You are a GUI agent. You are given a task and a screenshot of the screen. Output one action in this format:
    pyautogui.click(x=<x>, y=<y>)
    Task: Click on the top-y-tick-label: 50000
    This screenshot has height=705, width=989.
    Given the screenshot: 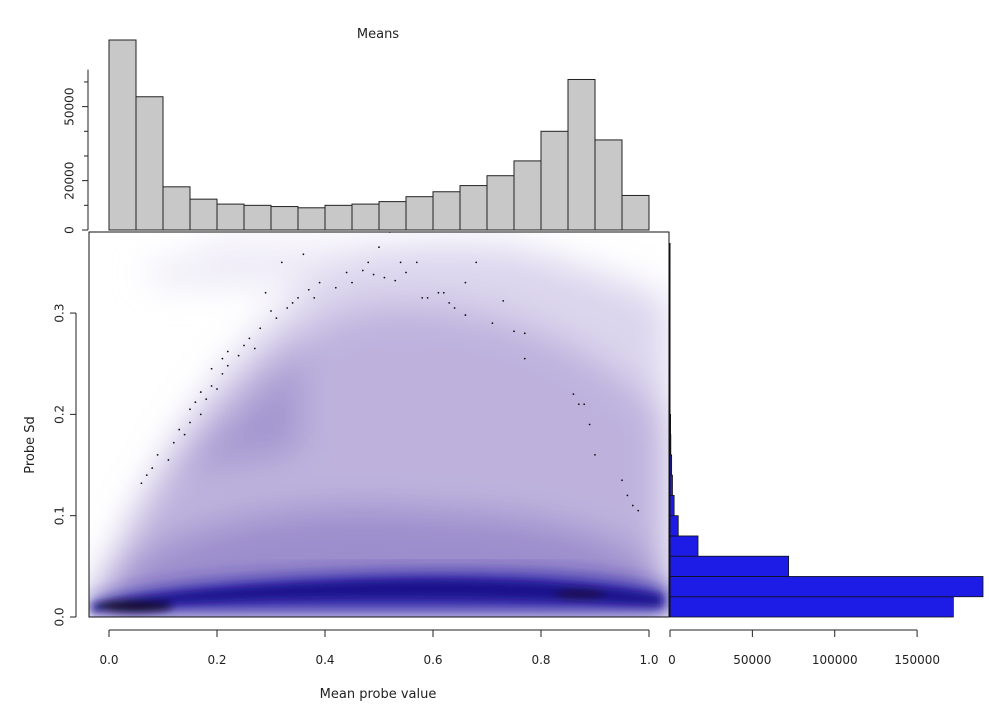 What is the action you would take?
    pyautogui.click(x=70, y=107)
    